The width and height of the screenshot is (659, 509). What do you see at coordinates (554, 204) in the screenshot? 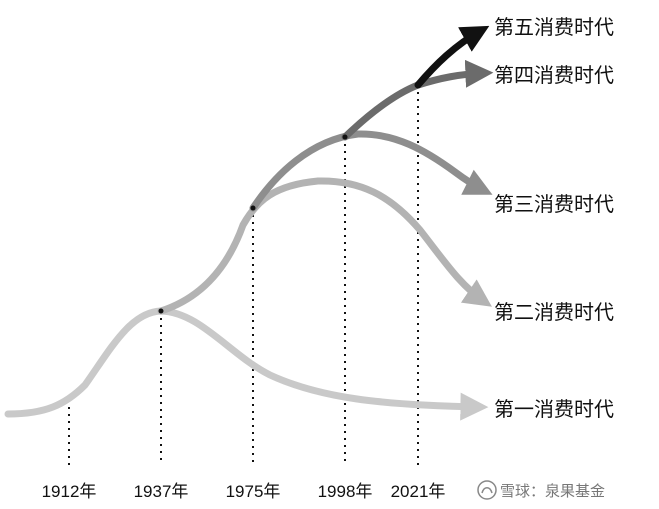
I see `era-3-label: 第三消费时代` at bounding box center [554, 204].